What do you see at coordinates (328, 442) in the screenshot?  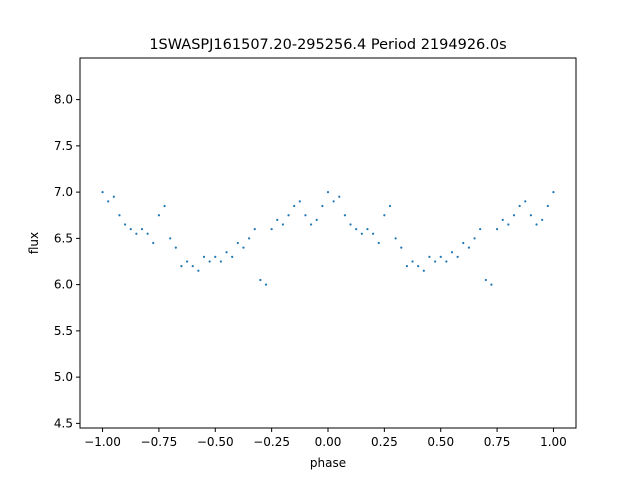 I see `x-tick-label: 0.00` at bounding box center [328, 442].